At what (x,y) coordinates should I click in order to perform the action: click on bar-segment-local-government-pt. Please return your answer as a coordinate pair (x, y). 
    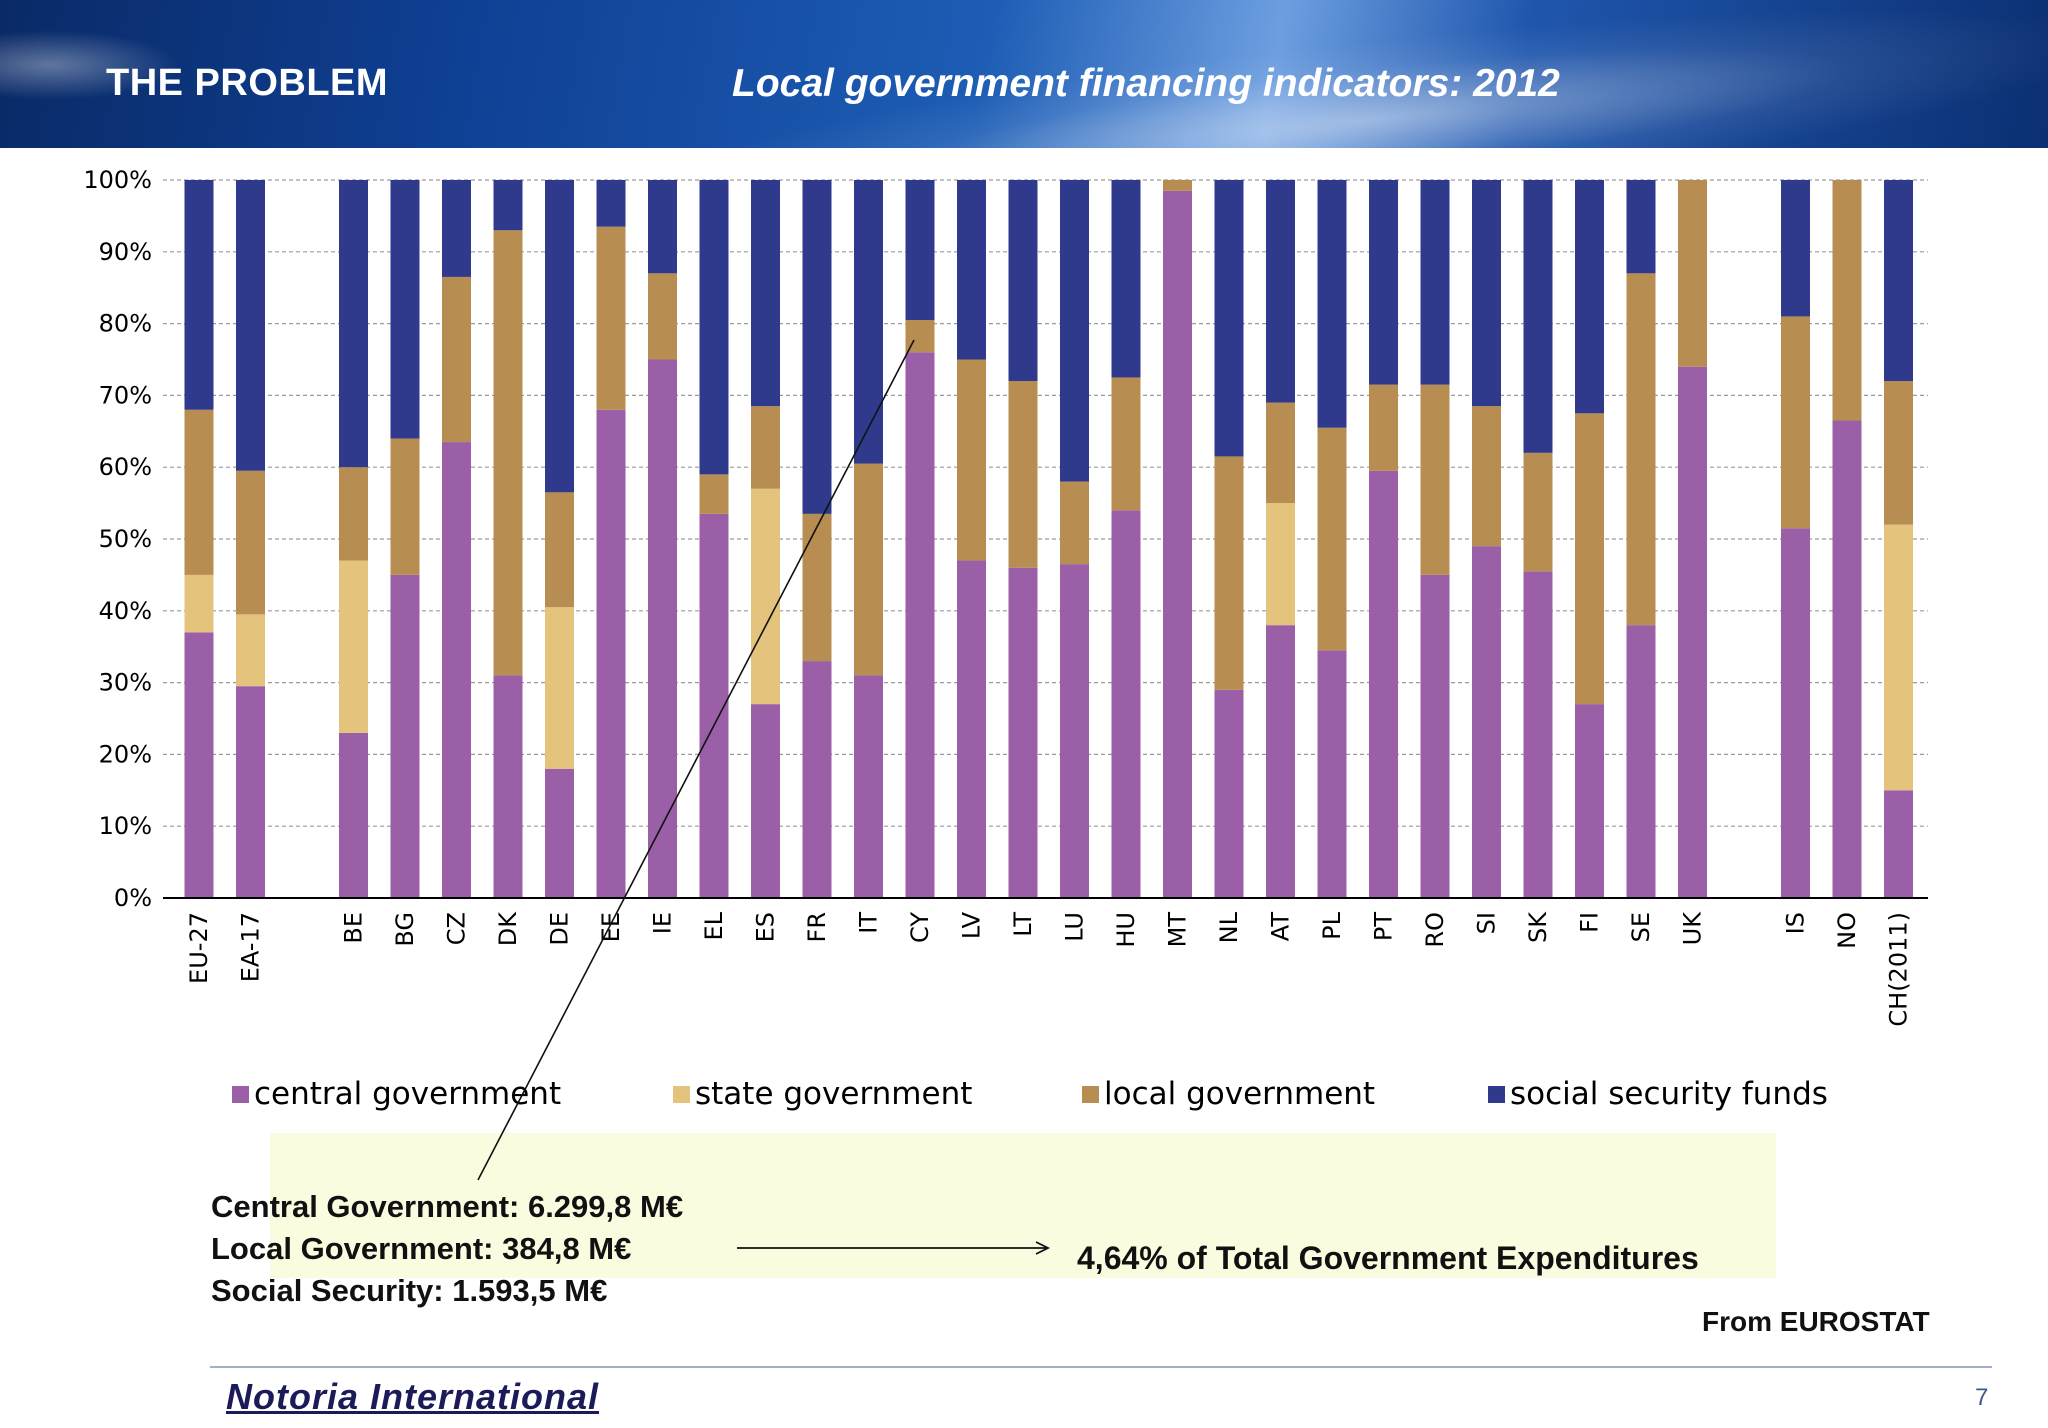
    Looking at the image, I should click on (1383, 427).